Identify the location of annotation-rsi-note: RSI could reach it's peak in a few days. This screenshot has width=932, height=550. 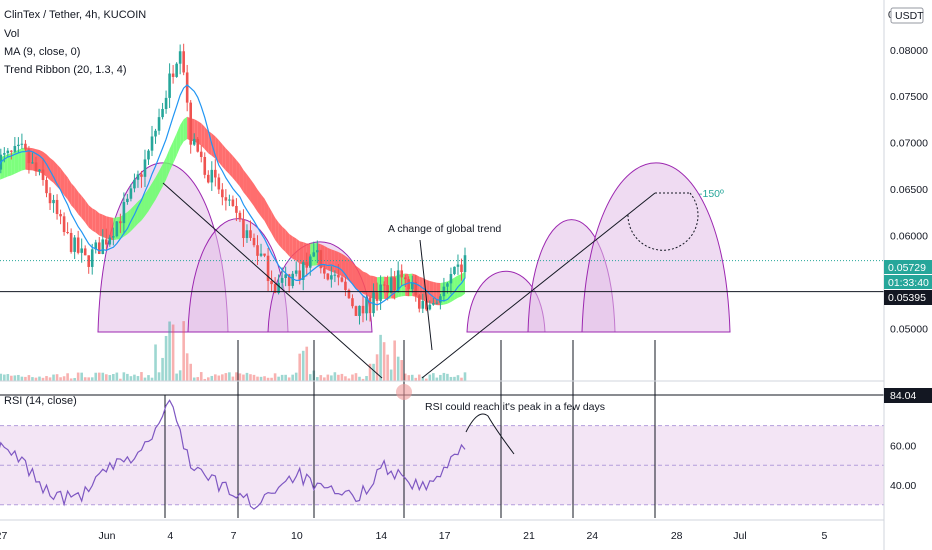
(515, 407).